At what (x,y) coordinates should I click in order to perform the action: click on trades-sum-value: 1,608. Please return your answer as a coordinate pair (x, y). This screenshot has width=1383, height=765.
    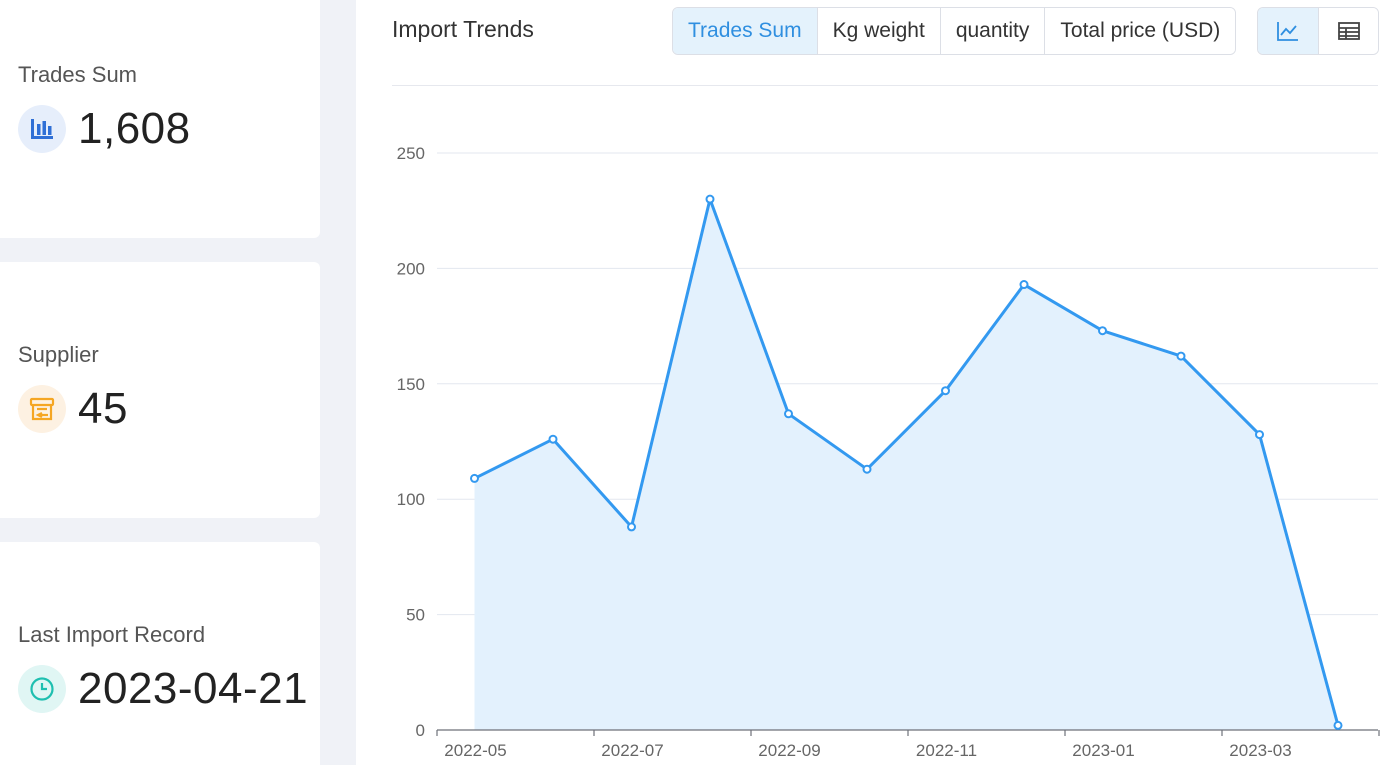
    Looking at the image, I should click on (134, 128).